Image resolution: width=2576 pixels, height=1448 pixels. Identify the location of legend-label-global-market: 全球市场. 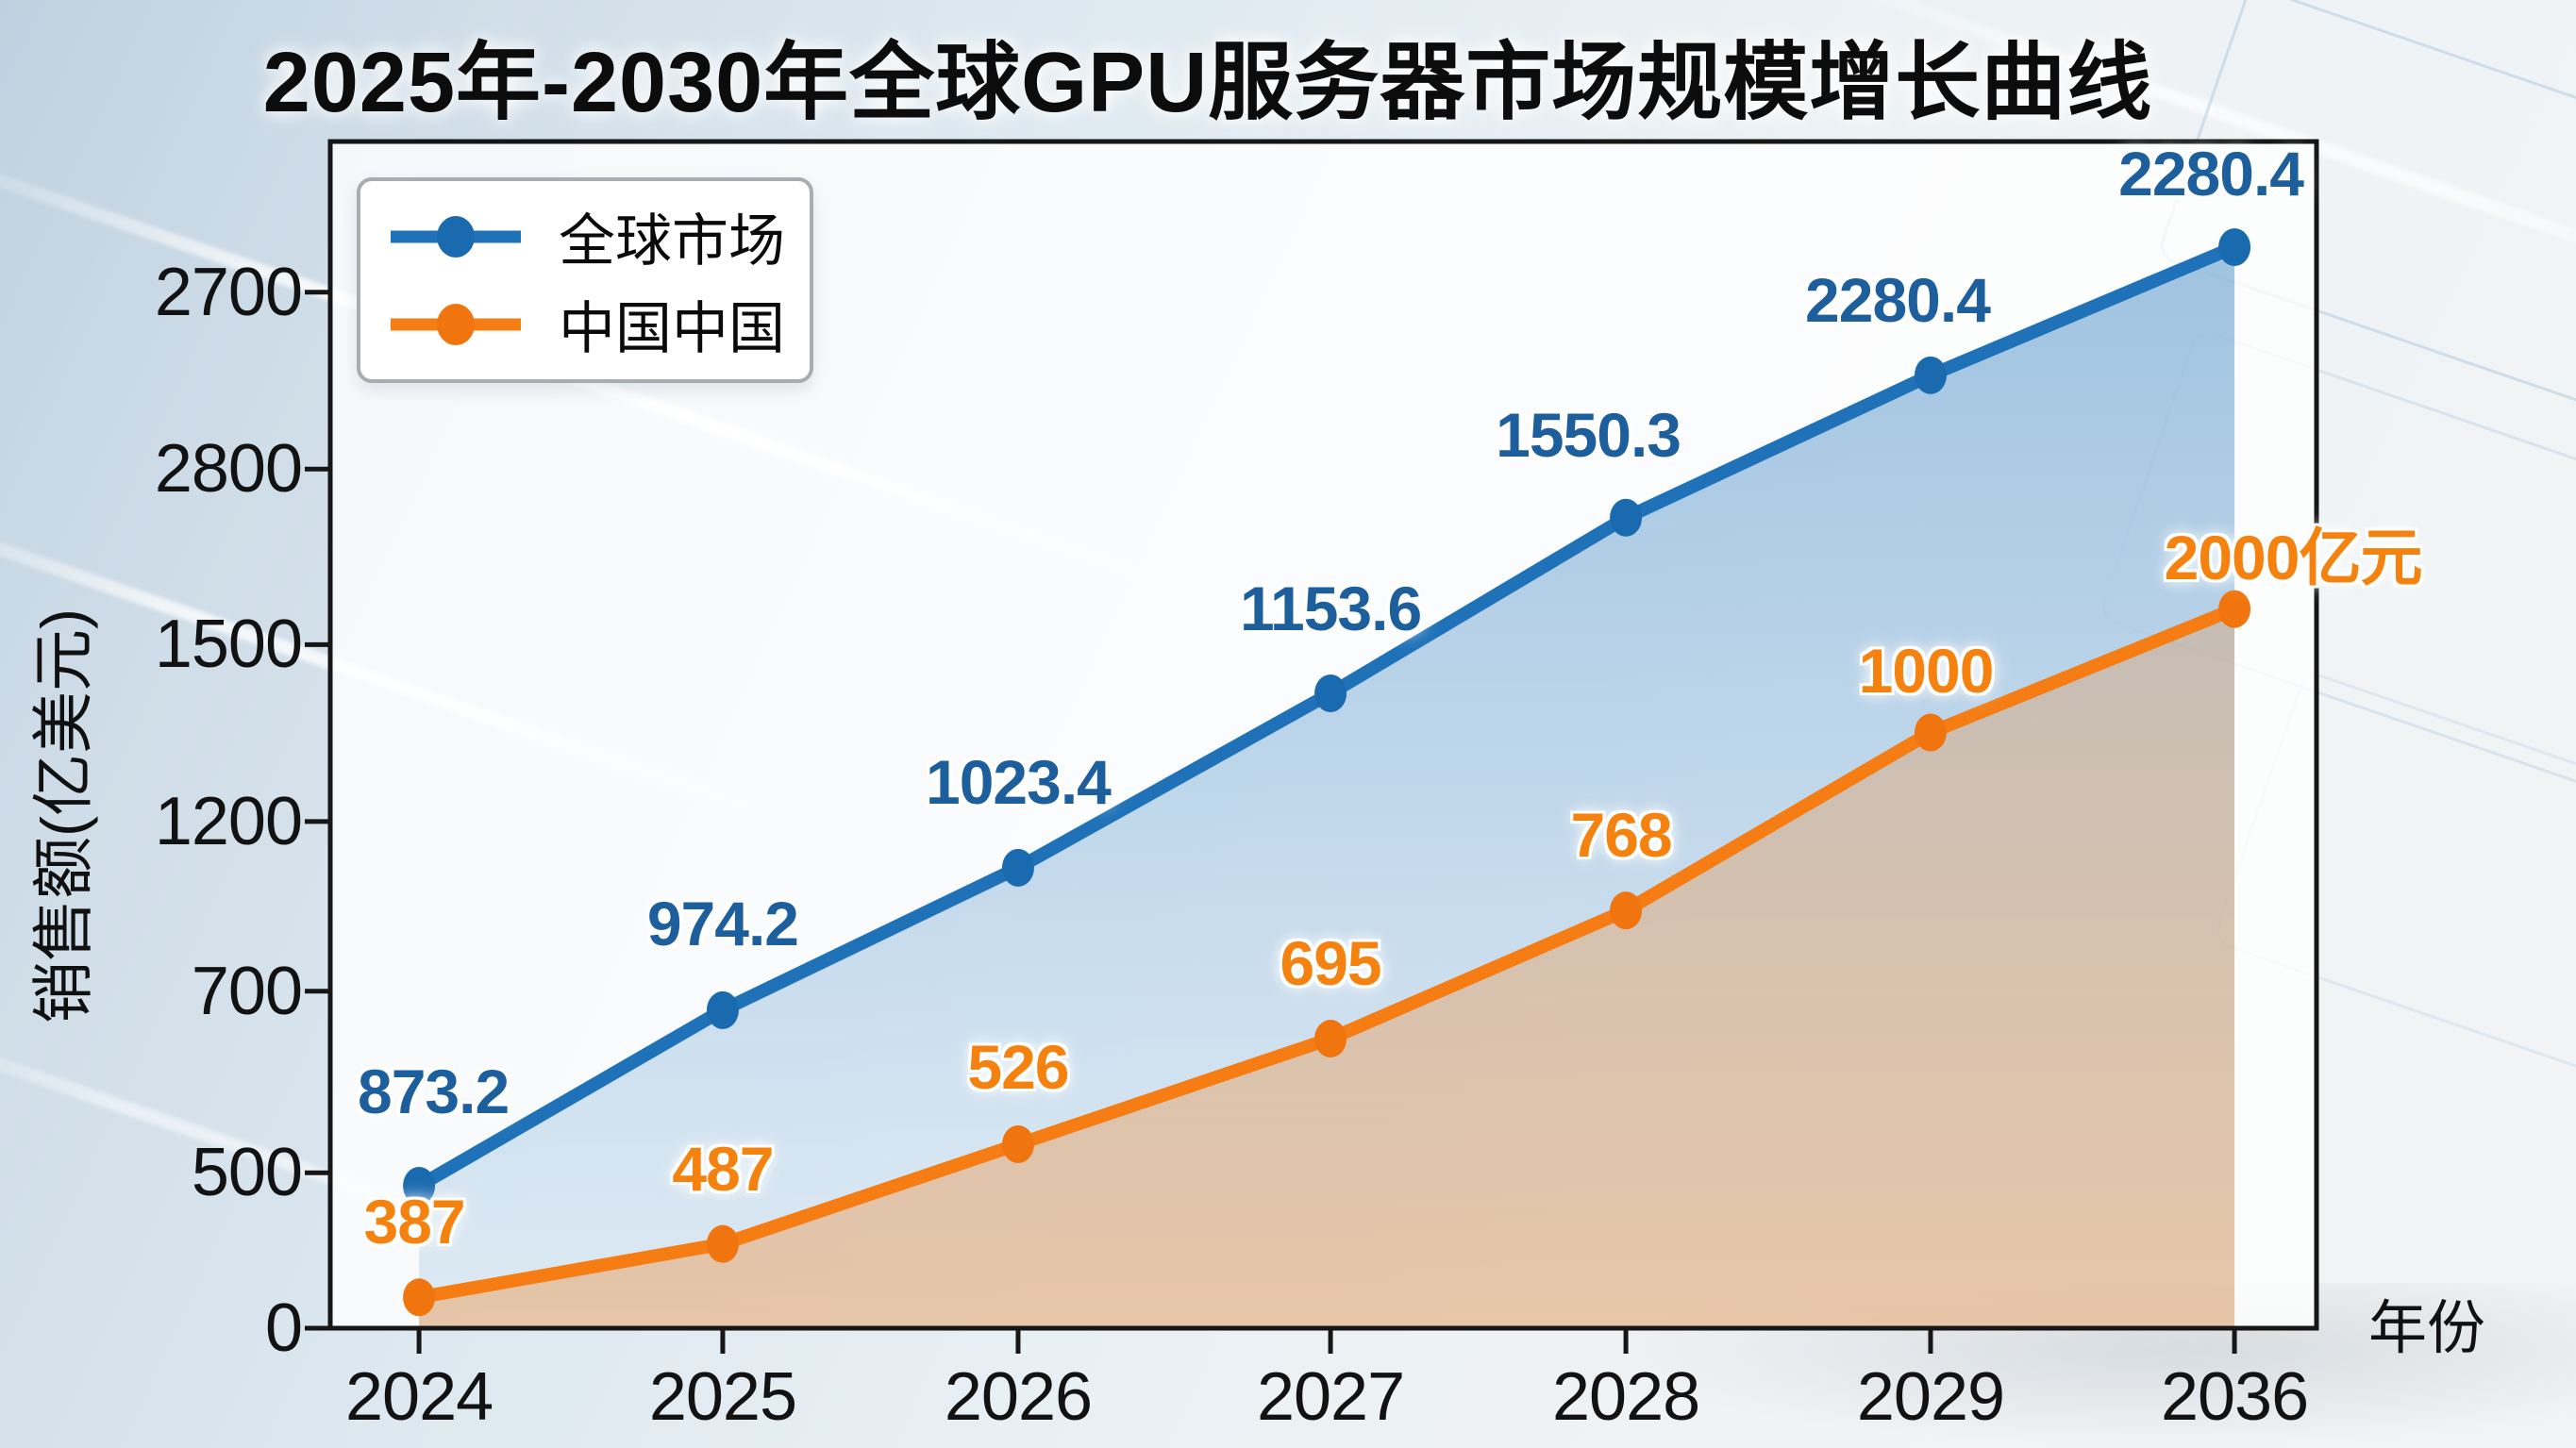
(672, 241).